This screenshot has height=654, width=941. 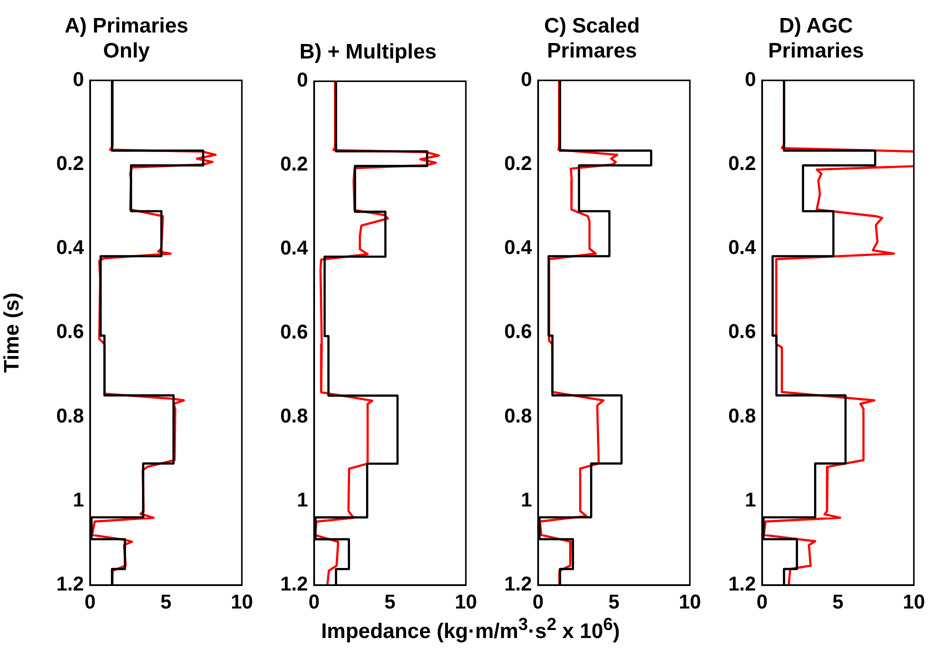 What do you see at coordinates (368, 52) in the screenshot?
I see `chart-title: B) + Multiples` at bounding box center [368, 52].